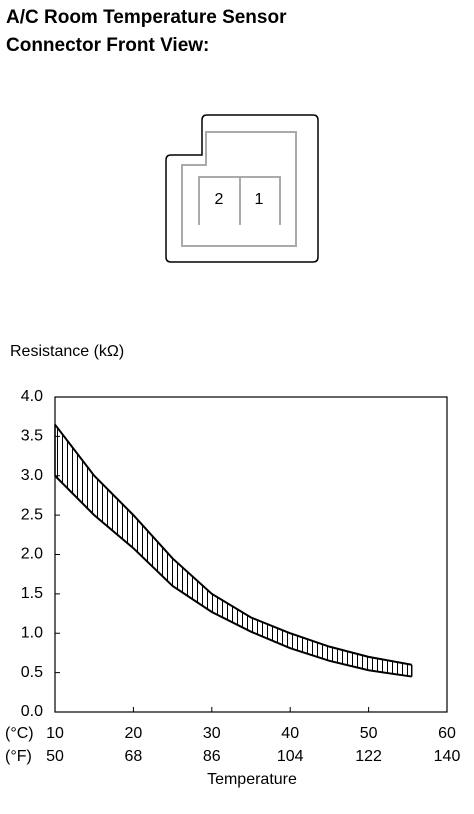  I want to click on x-tick-label: 10, so click(55, 733).